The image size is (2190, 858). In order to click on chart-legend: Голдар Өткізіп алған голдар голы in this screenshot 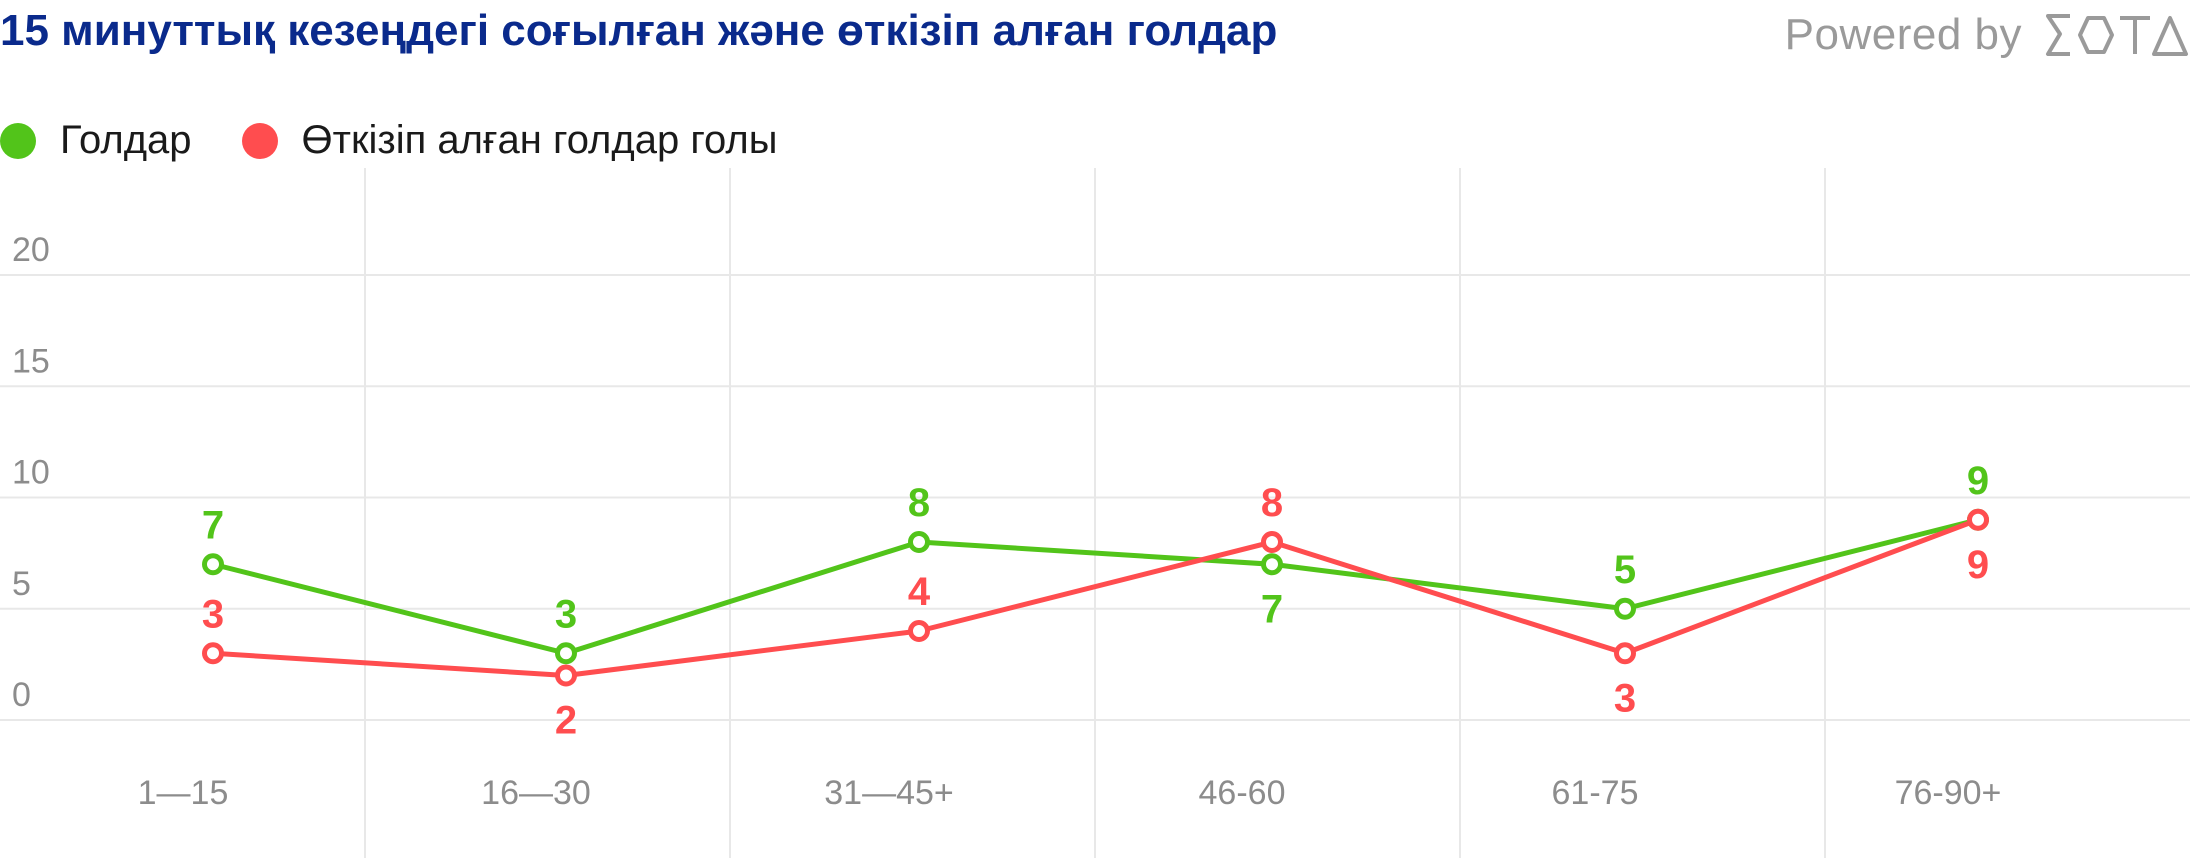, I will do `click(414, 140)`.